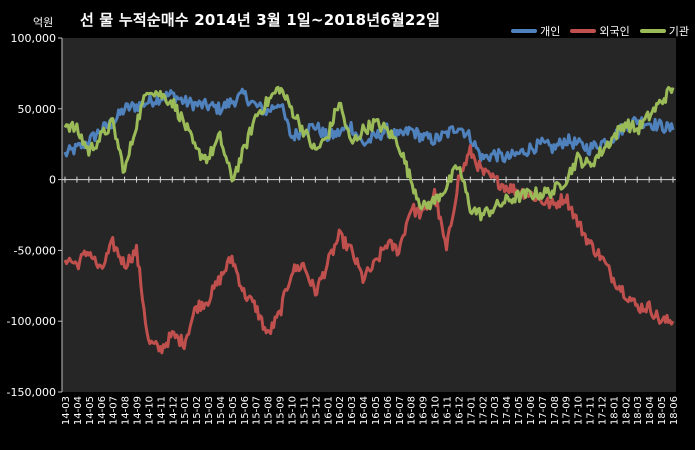 Image resolution: width=695 pixels, height=450 pixels. I want to click on x-tick-label: 14-07, so click(114, 410).